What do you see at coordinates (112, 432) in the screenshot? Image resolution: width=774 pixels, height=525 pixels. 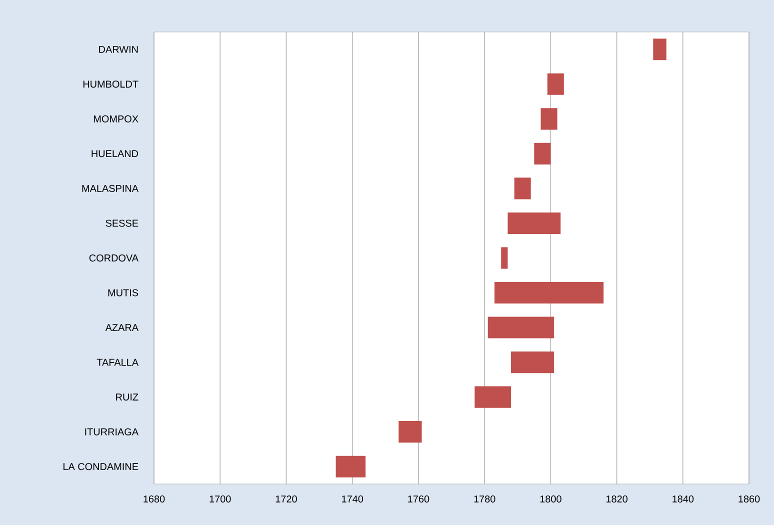 I see `y-tick-label: ITURRIAGA` at bounding box center [112, 432].